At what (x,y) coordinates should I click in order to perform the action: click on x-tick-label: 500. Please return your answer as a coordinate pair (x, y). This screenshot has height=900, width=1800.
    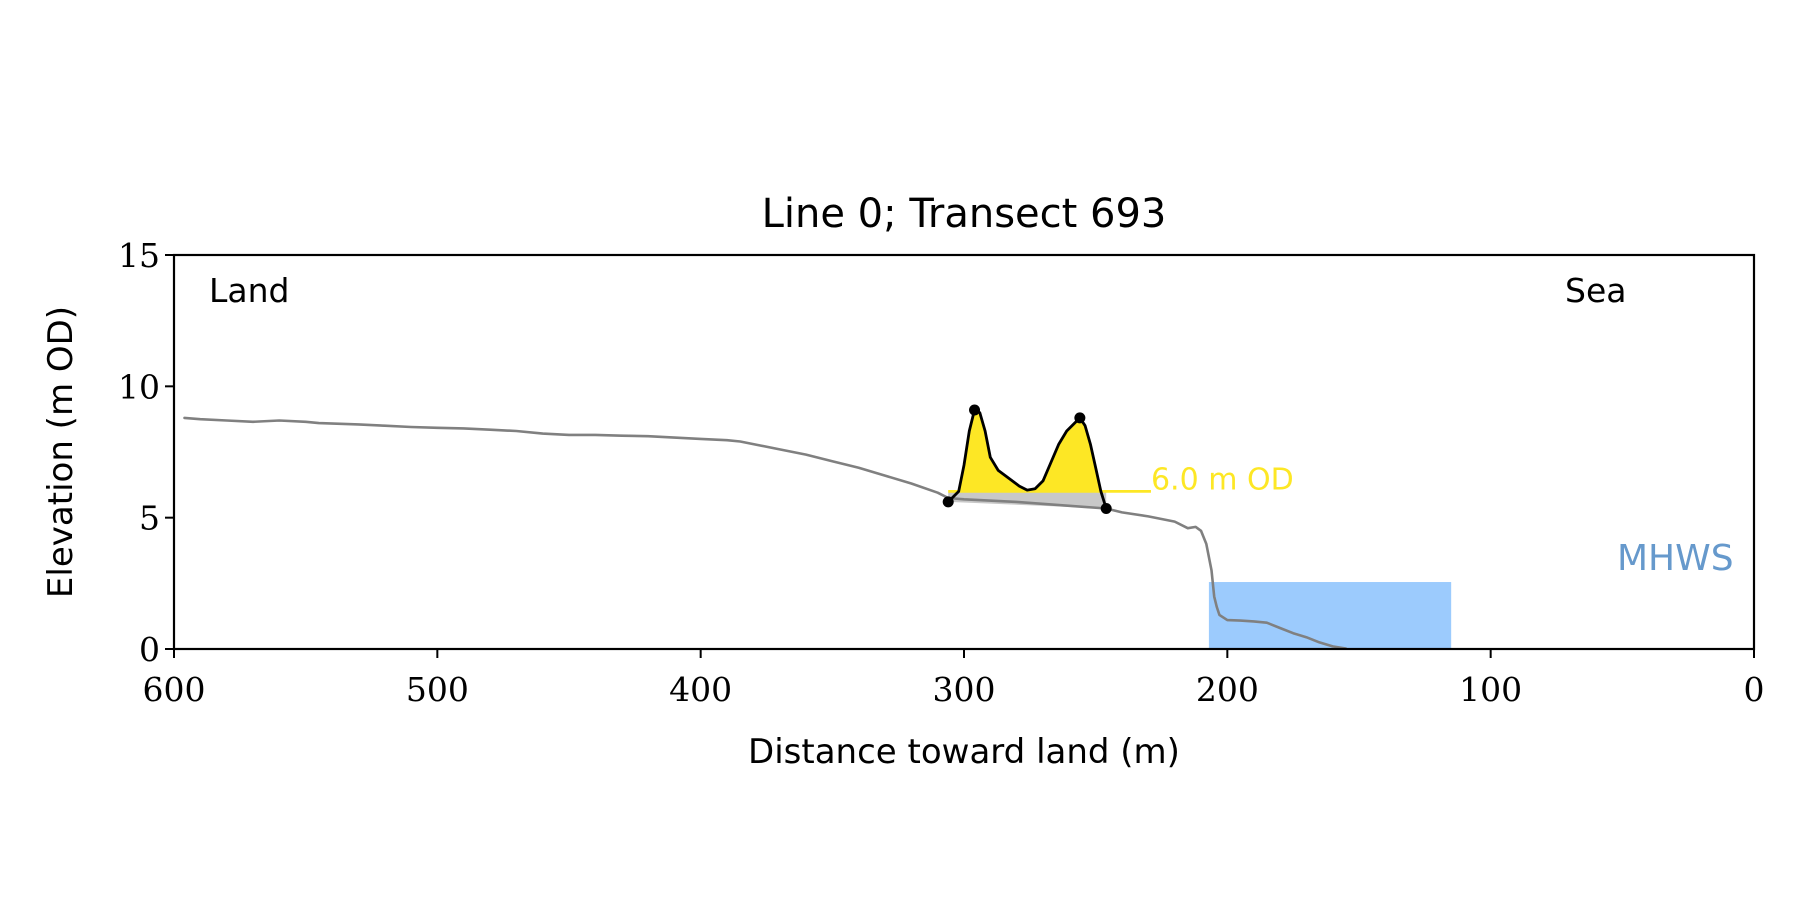
    Looking at the image, I should click on (437, 689).